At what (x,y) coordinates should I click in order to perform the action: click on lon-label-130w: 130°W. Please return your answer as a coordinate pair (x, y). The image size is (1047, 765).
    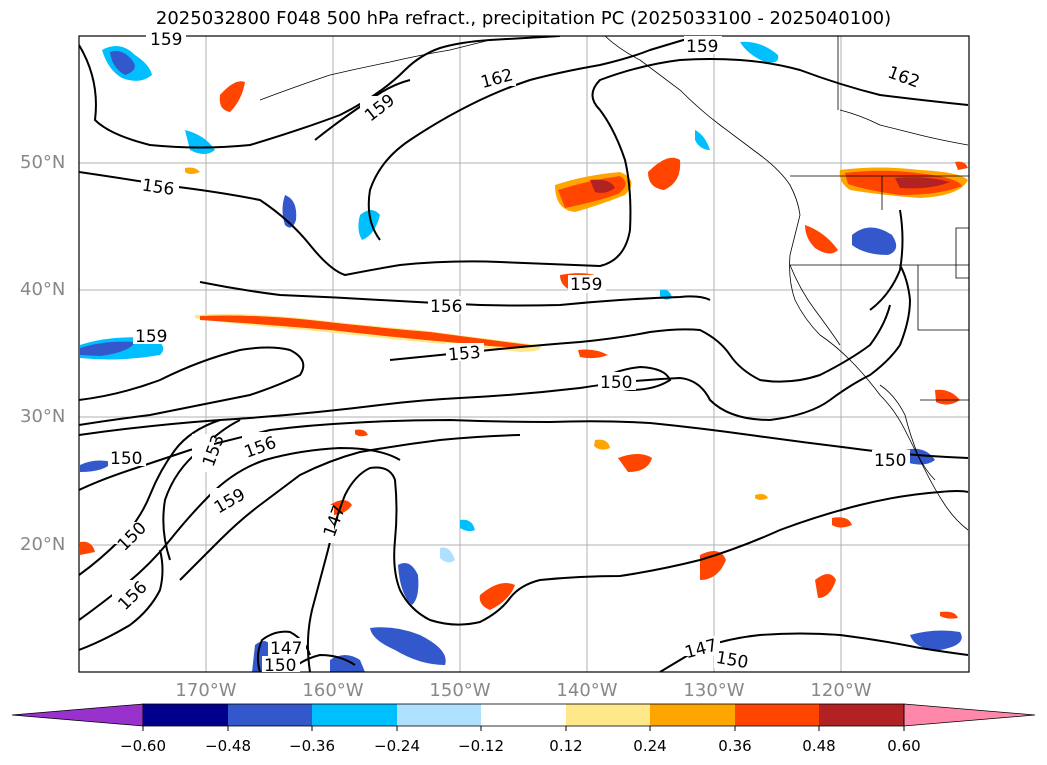
    Looking at the image, I should click on (714, 690).